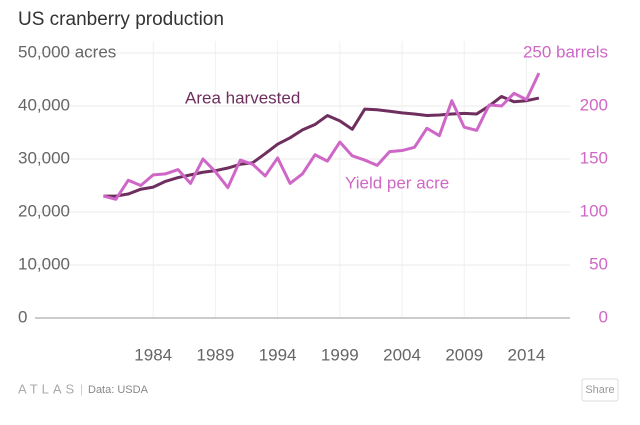 The image size is (640, 425). I want to click on series-label: Area harvested, so click(242, 97).